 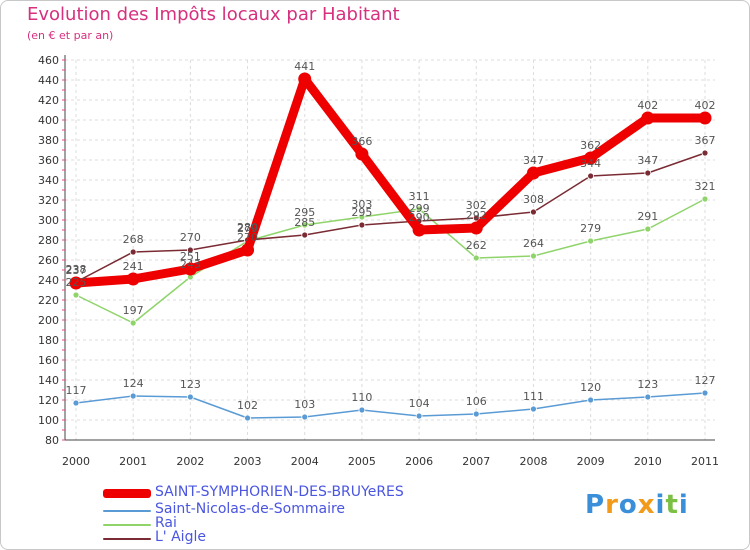 I want to click on data-label: 103, so click(x=304, y=404).